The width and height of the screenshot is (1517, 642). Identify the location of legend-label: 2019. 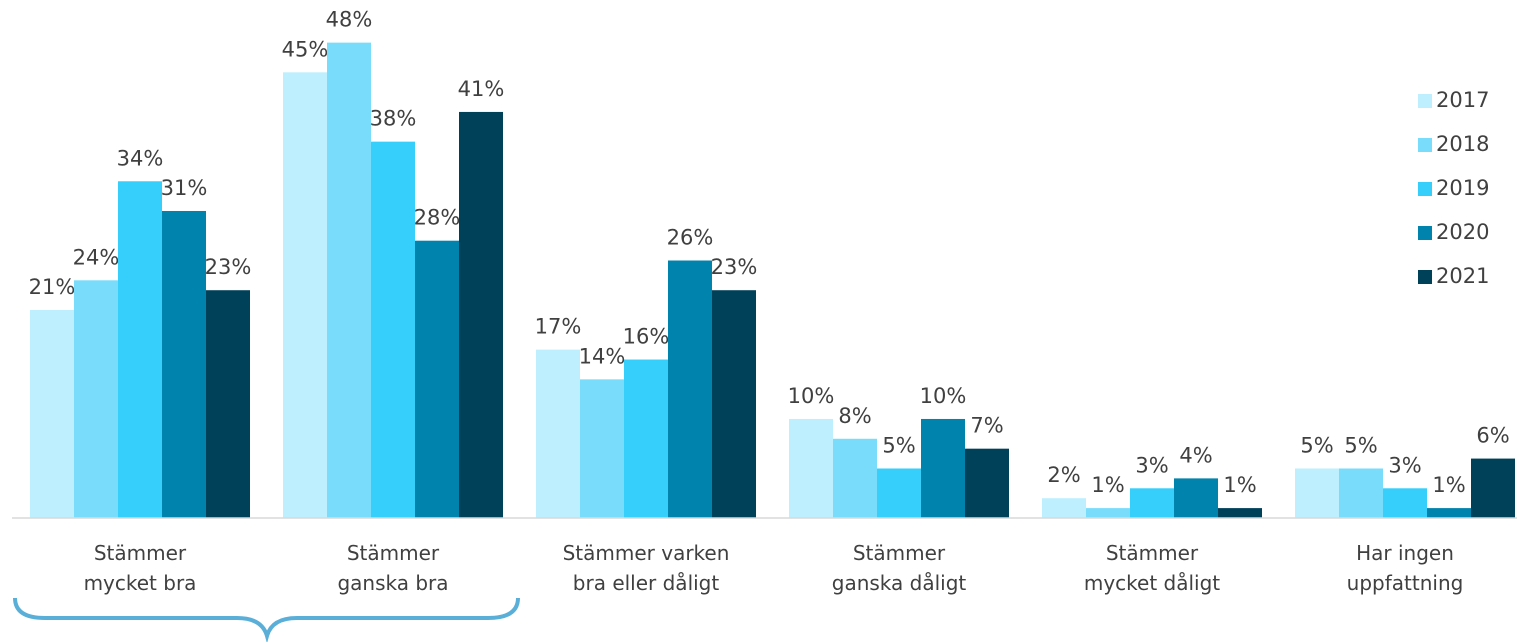
(1462, 188).